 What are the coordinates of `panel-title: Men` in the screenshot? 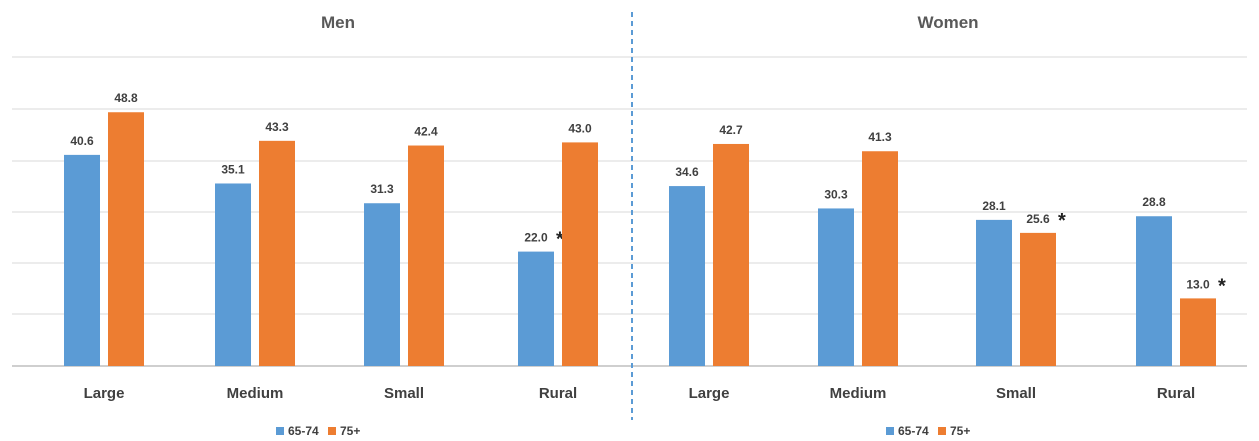 It's located at (338, 22).